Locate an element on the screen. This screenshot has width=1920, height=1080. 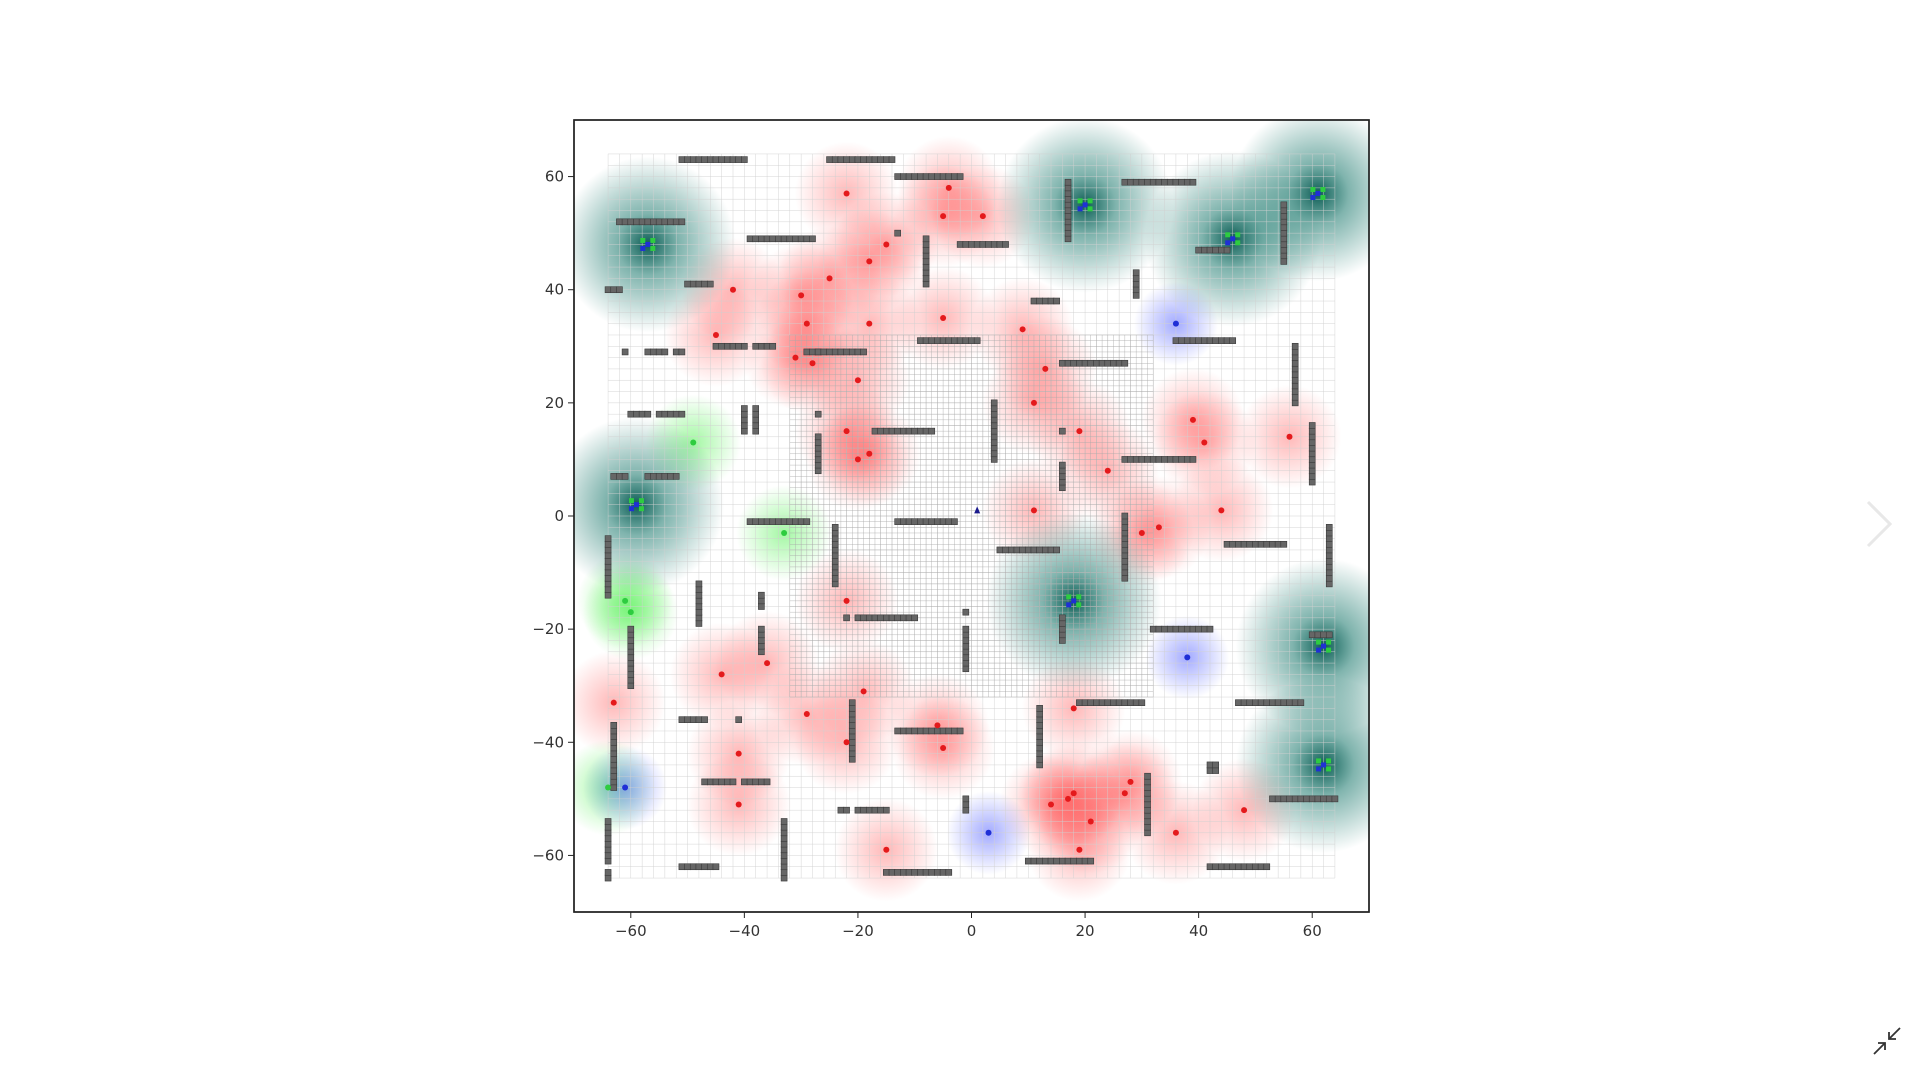
x-tick-label: −40 is located at coordinates (745, 931).